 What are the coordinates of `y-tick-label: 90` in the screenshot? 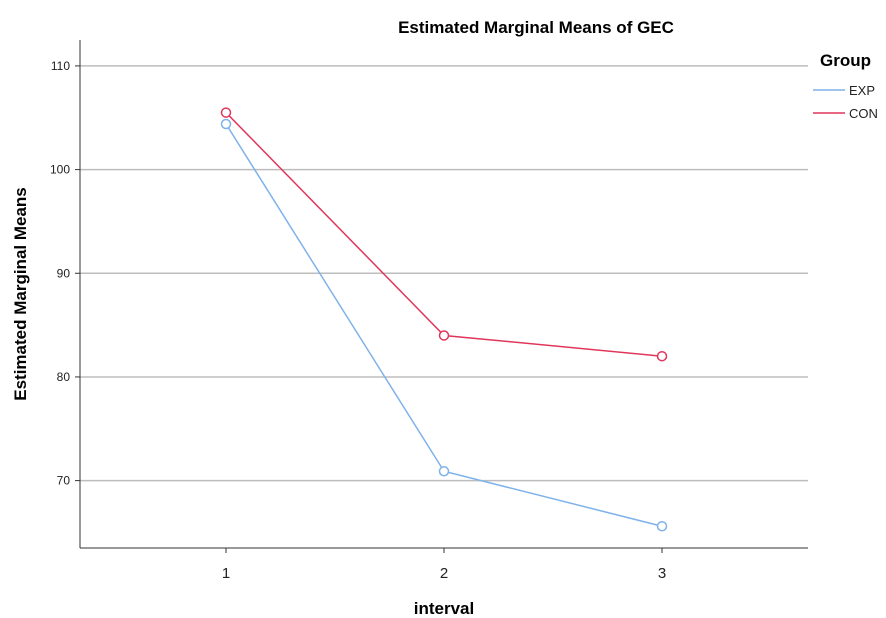 It's located at (64, 273).